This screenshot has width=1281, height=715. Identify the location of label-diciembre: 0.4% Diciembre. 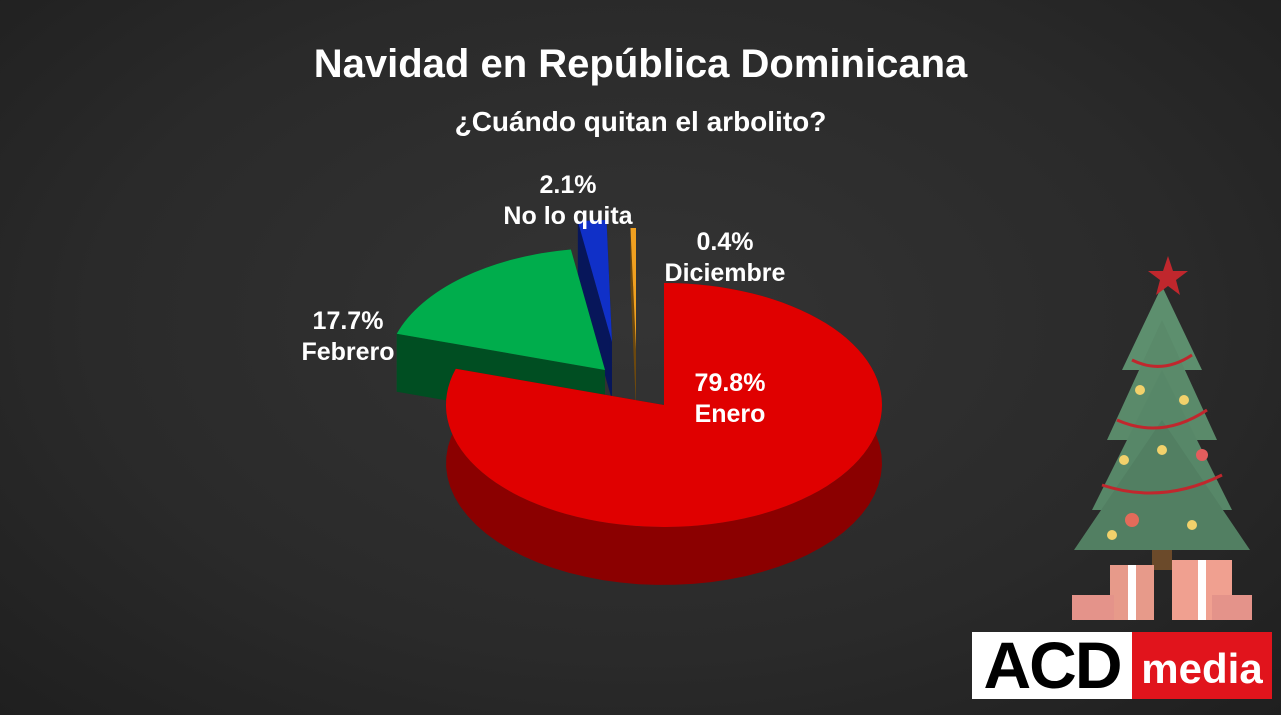
(725, 258).